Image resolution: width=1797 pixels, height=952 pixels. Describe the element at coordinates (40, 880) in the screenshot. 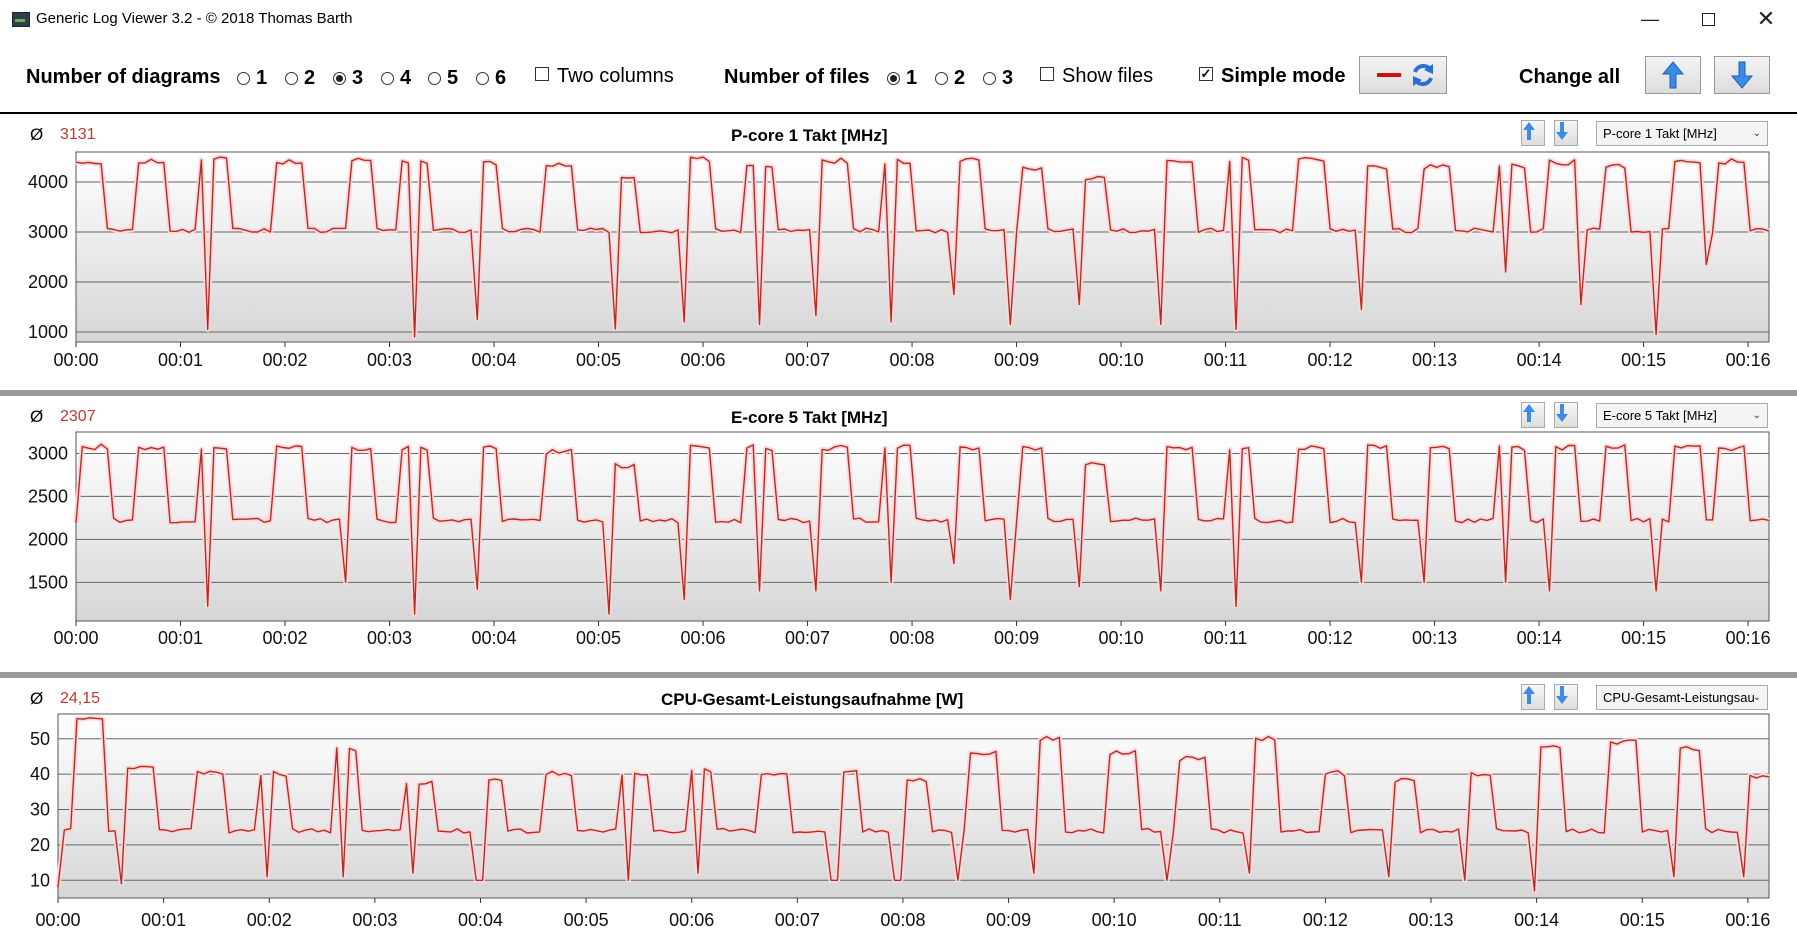

I see `y-tick-label: 10` at that location.